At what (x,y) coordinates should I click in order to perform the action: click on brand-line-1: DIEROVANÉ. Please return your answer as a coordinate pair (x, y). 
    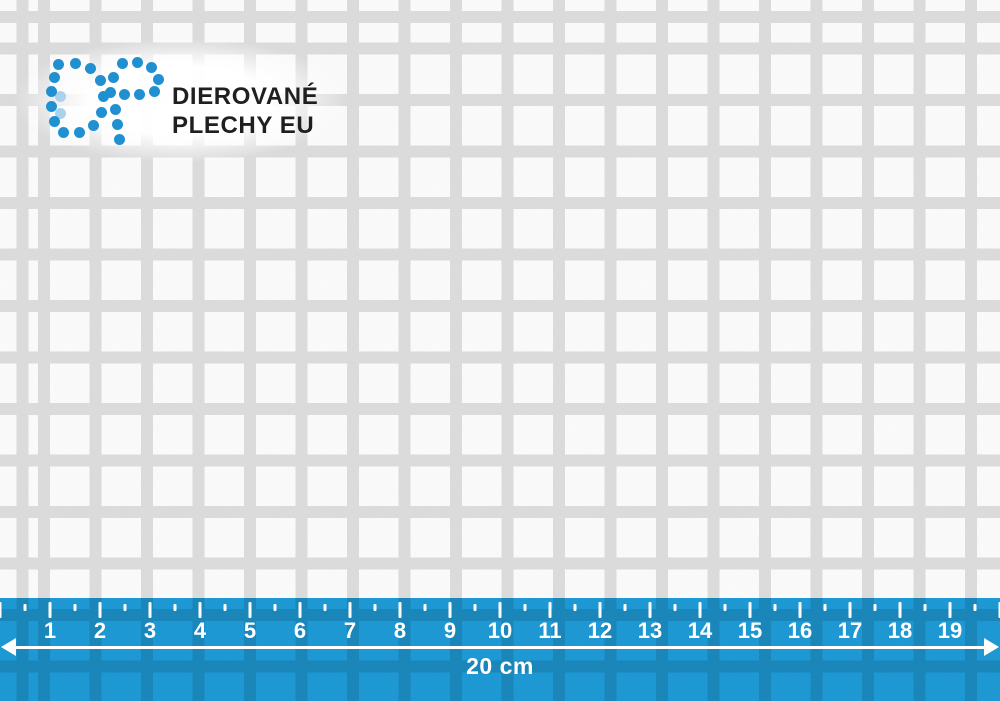
    Looking at the image, I should click on (245, 96).